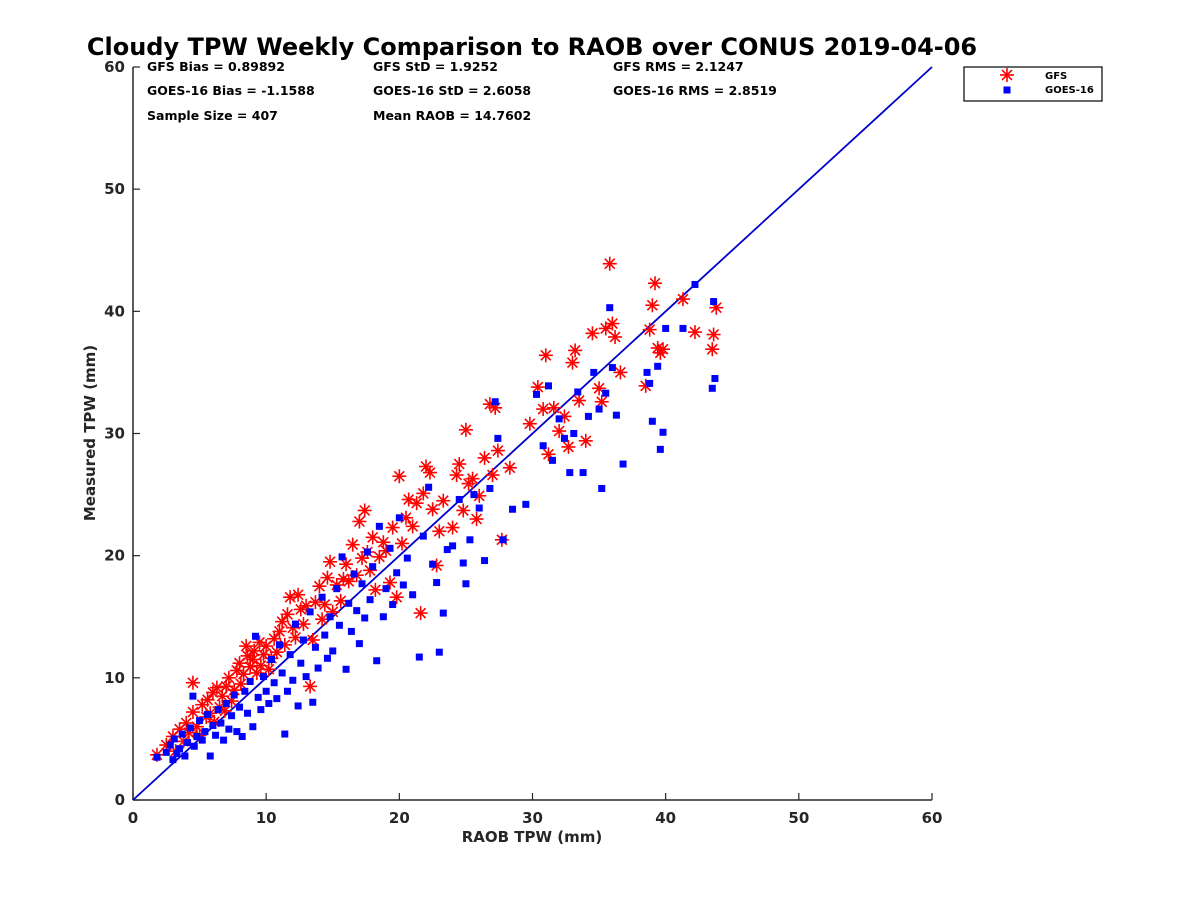 This screenshot has width=1200, height=900. I want to click on x-tick-label: 0, so click(133, 818).